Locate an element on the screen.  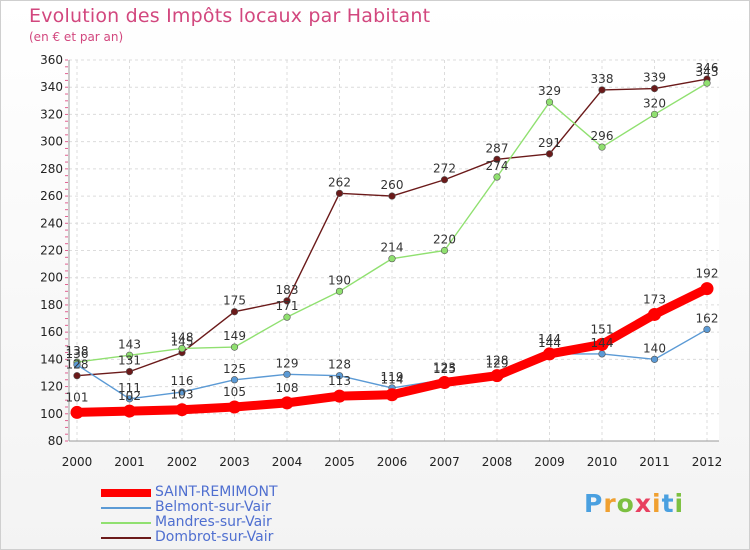
y-tick-label: 260 is located at coordinates (51, 196).